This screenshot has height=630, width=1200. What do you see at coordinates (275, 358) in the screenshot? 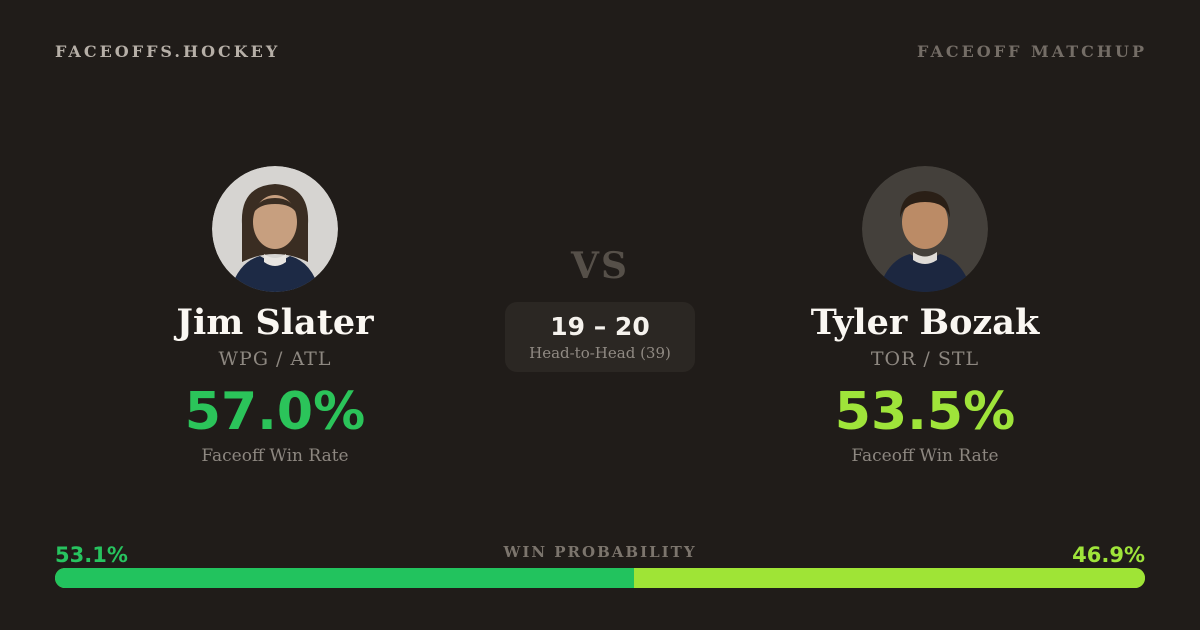
I see `player-teams-left: WPG / ATL` at bounding box center [275, 358].